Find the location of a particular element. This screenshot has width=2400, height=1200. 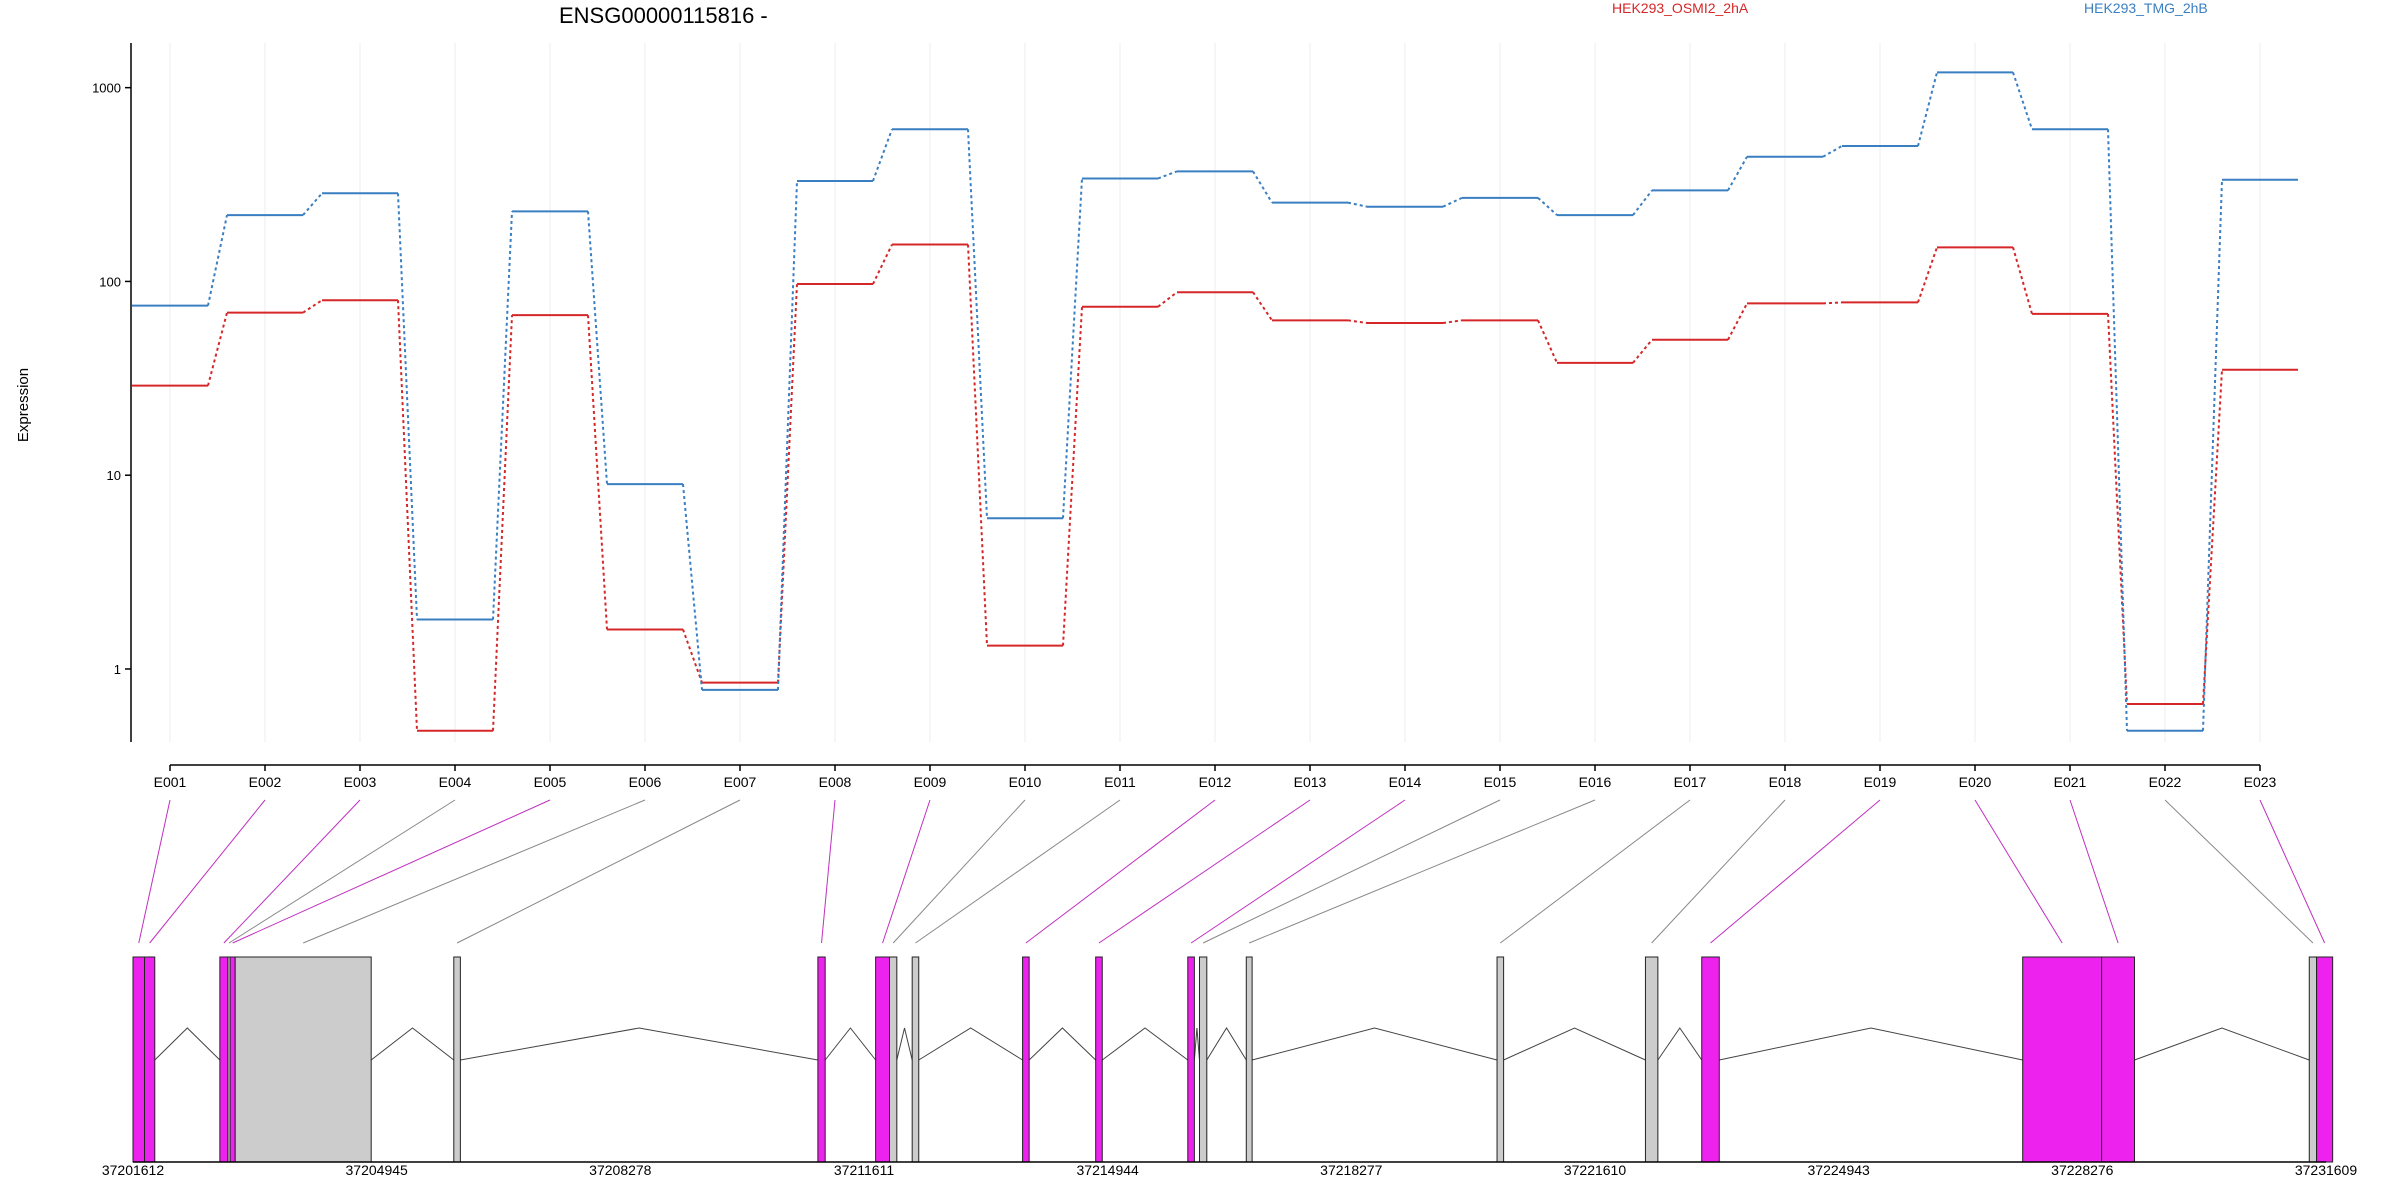

y-tick-label: 1 is located at coordinates (117, 669).